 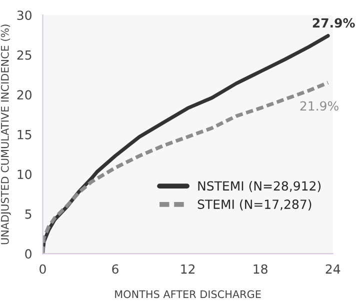 What do you see at coordinates (25, 135) in the screenshot?
I see `y-tick-label: 15` at bounding box center [25, 135].